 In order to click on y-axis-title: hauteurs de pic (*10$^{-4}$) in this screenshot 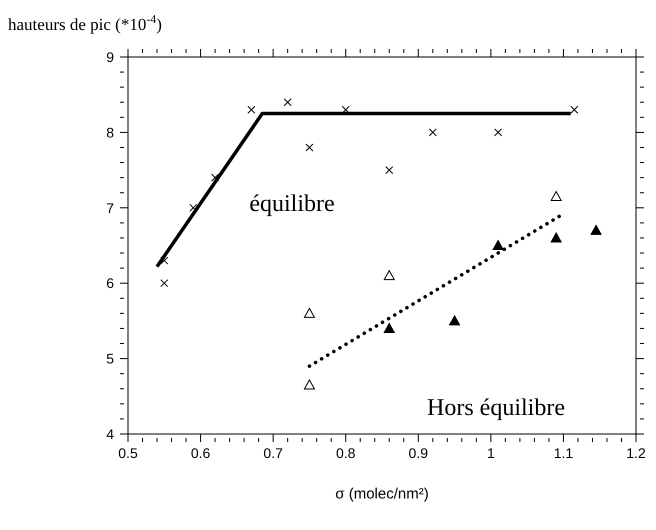, I will do `click(85, 23)`.